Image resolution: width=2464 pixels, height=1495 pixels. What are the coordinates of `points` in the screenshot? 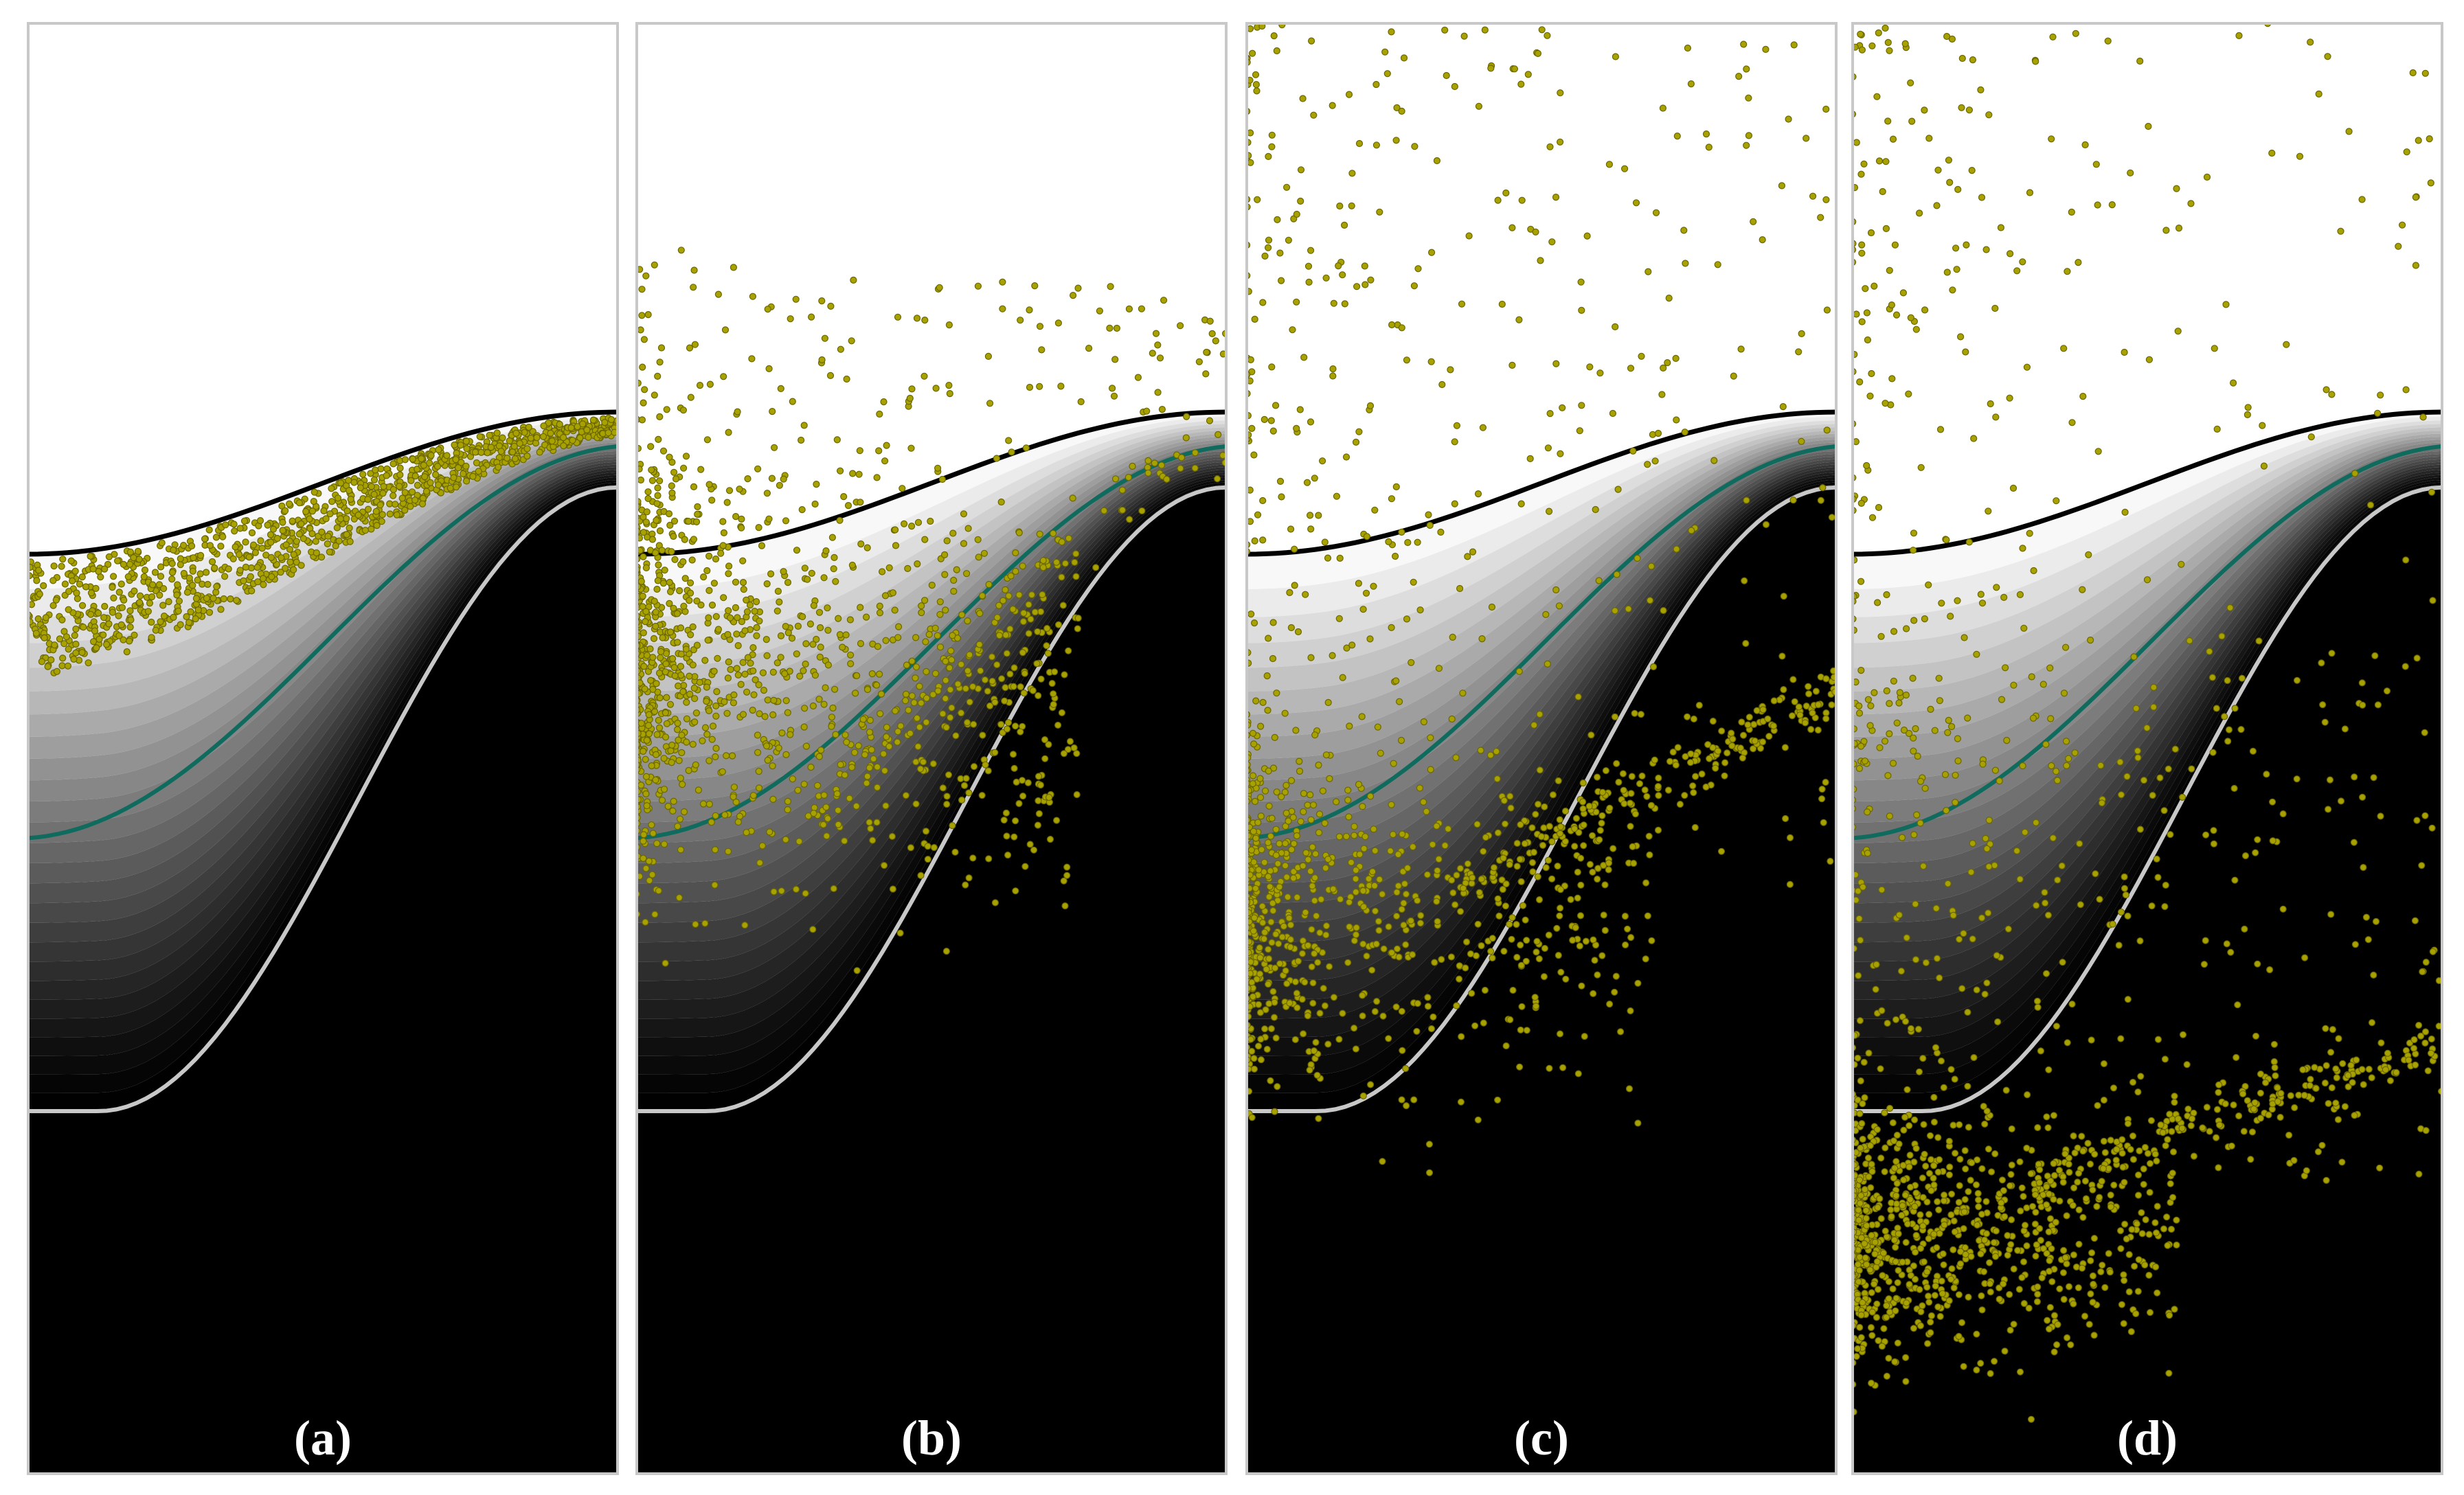 It's located at (931, 610).